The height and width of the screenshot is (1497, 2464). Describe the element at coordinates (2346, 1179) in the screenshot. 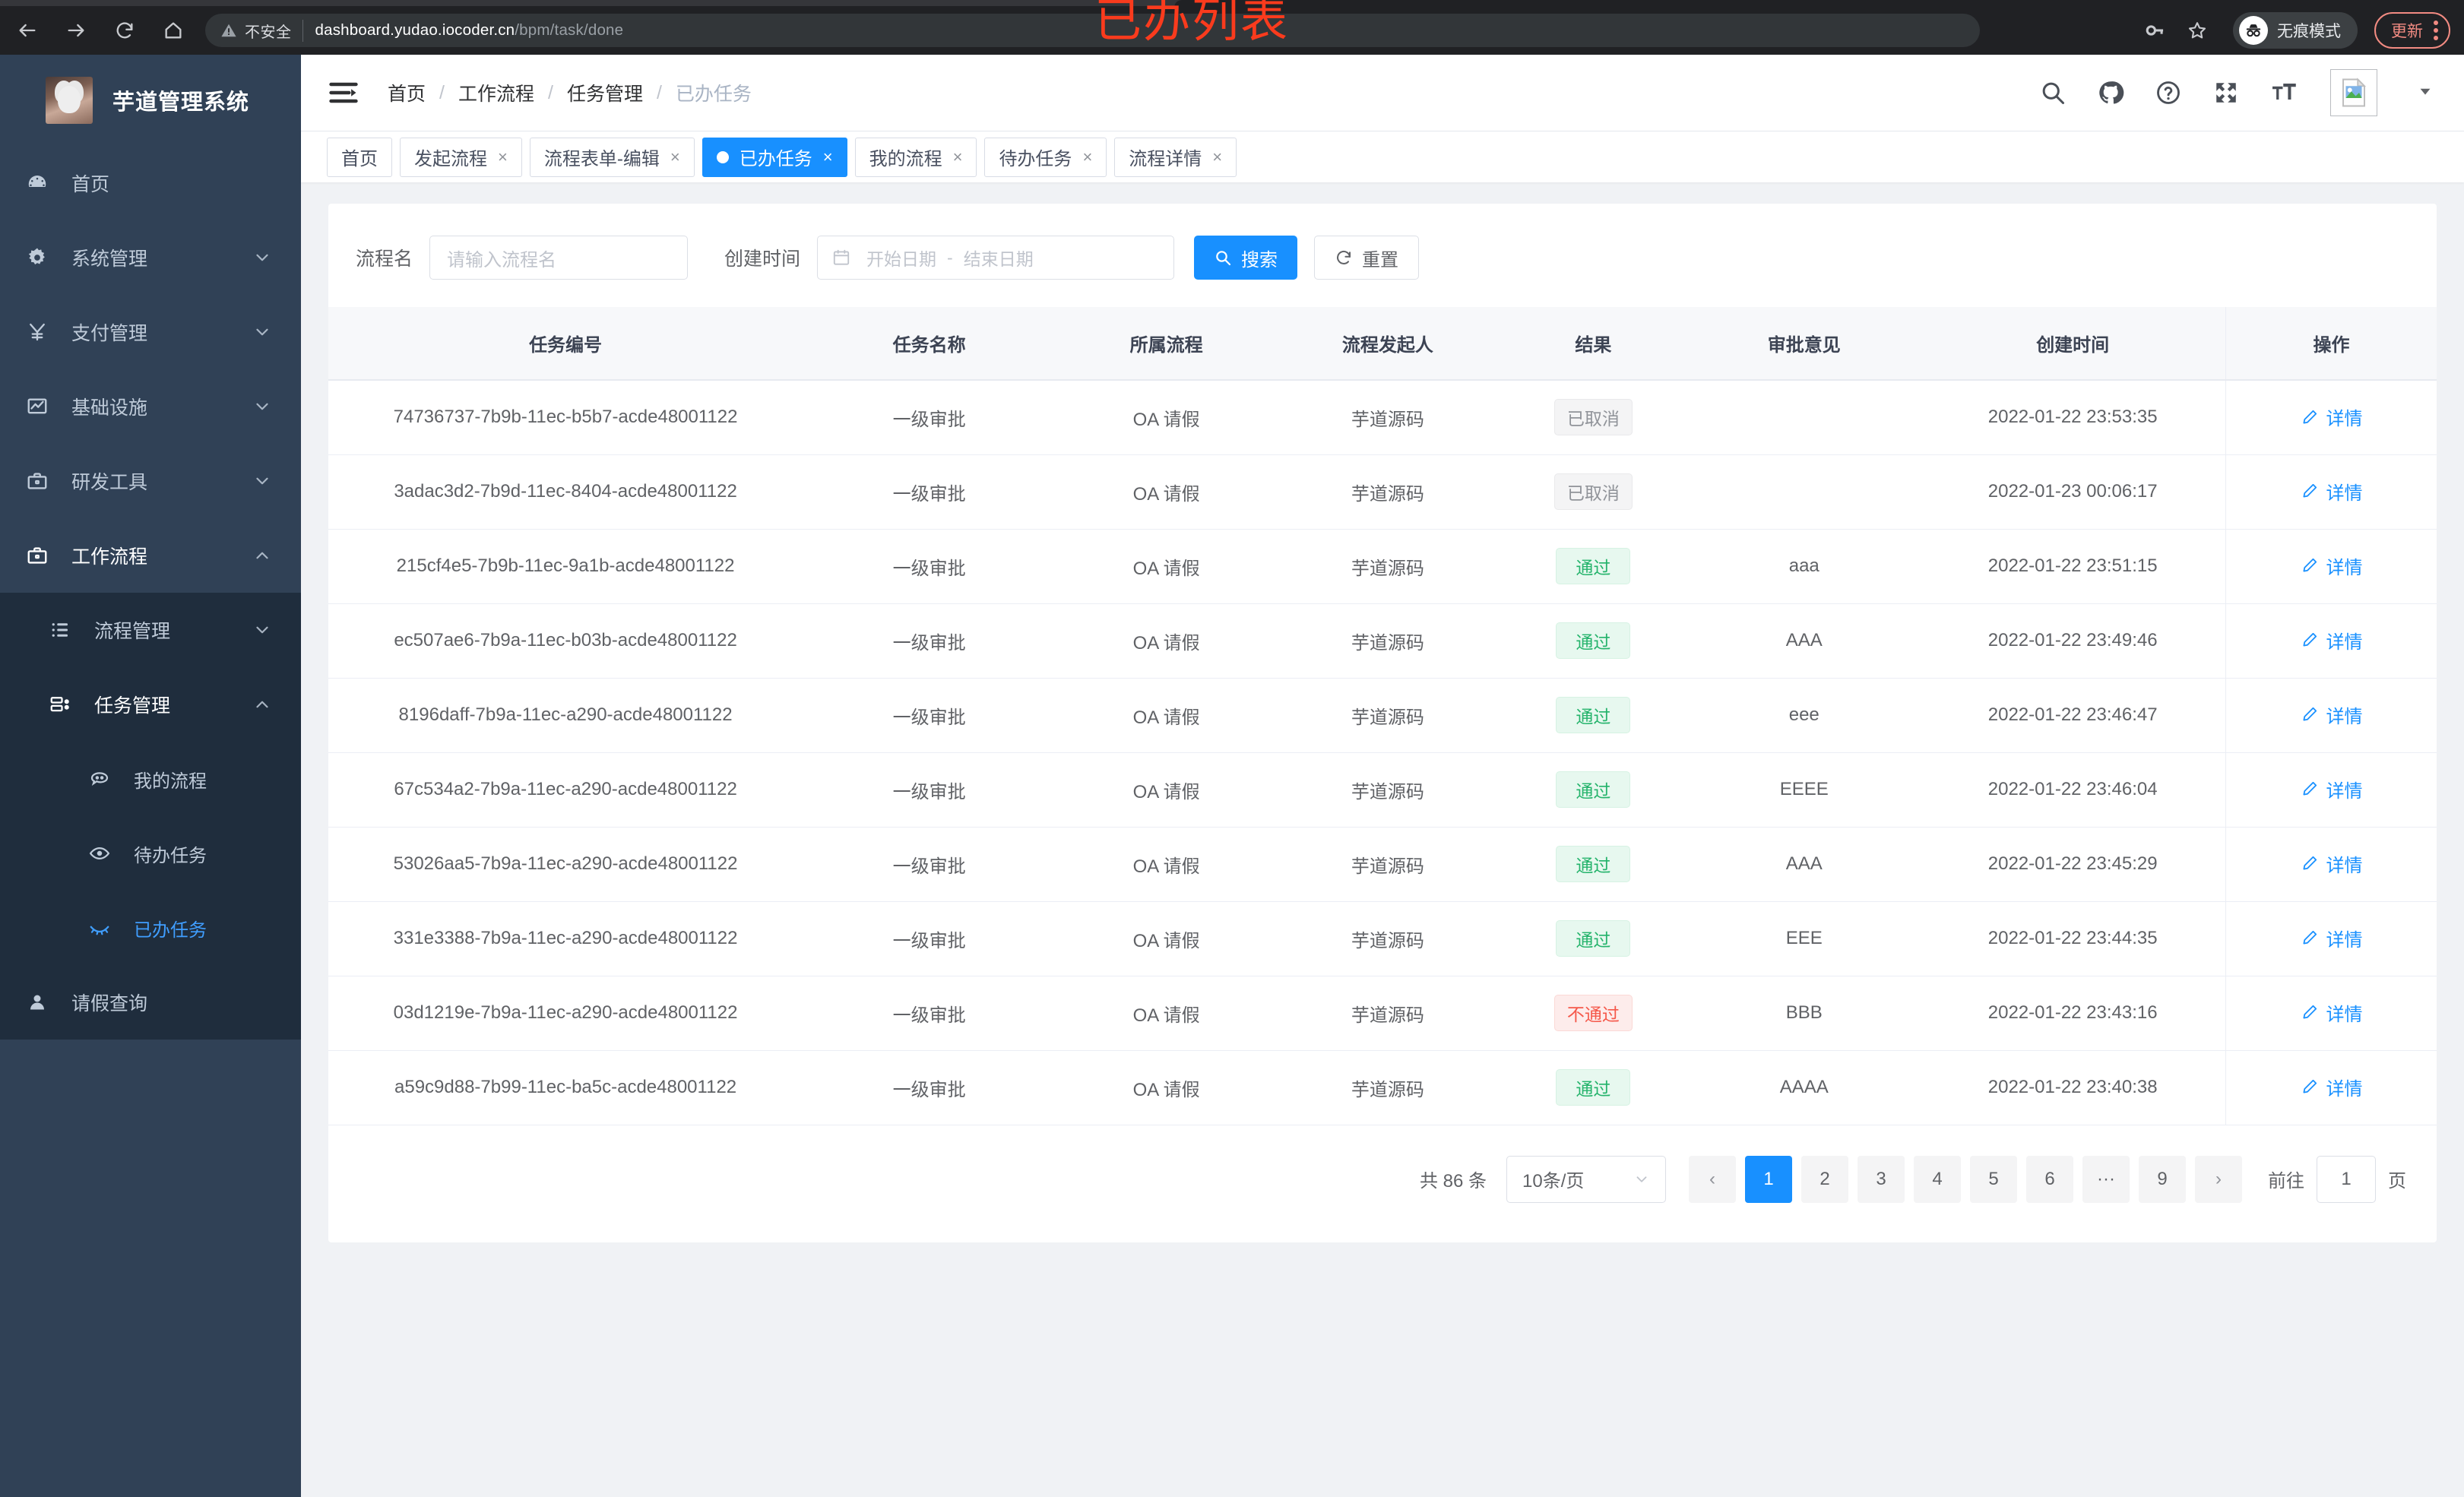

I see `jump-page-input: 1` at that location.